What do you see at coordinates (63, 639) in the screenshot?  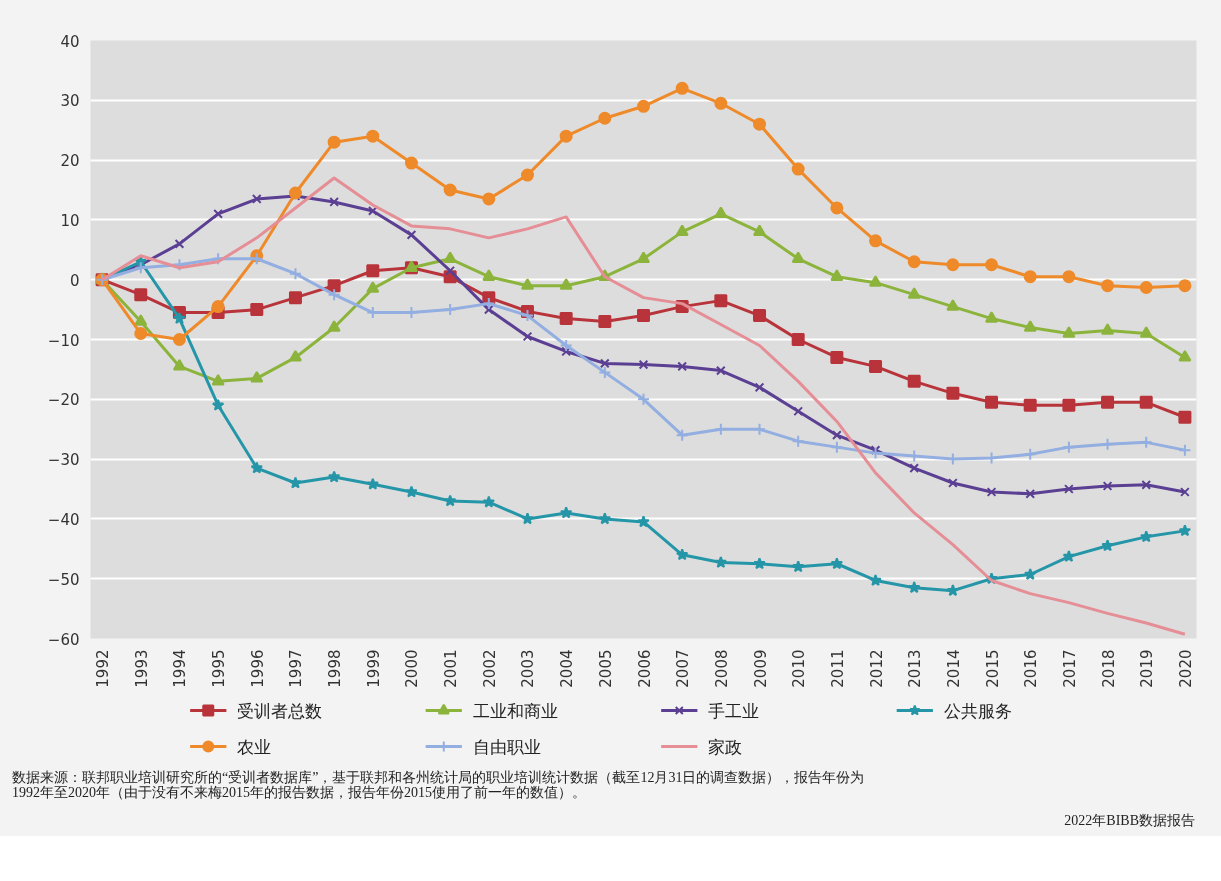 I see `y-tick-label: −60` at bounding box center [63, 639].